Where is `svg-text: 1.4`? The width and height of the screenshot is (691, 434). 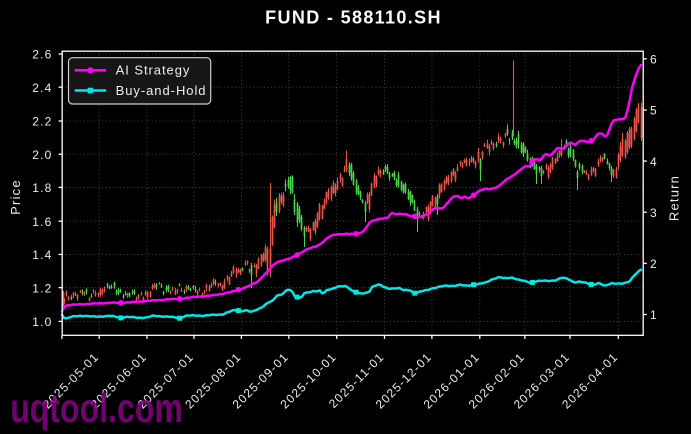
svg-text: 1.4 is located at coordinates (42, 255).